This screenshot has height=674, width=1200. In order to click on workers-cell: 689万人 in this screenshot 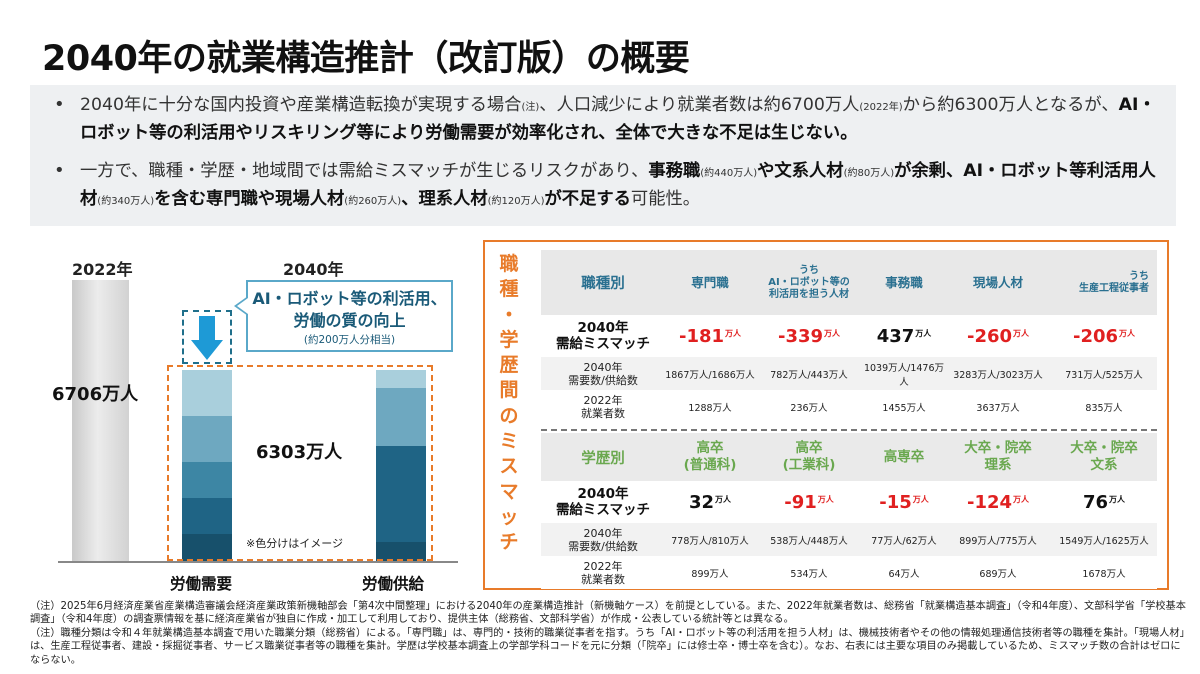, I will do `click(998, 574)`.